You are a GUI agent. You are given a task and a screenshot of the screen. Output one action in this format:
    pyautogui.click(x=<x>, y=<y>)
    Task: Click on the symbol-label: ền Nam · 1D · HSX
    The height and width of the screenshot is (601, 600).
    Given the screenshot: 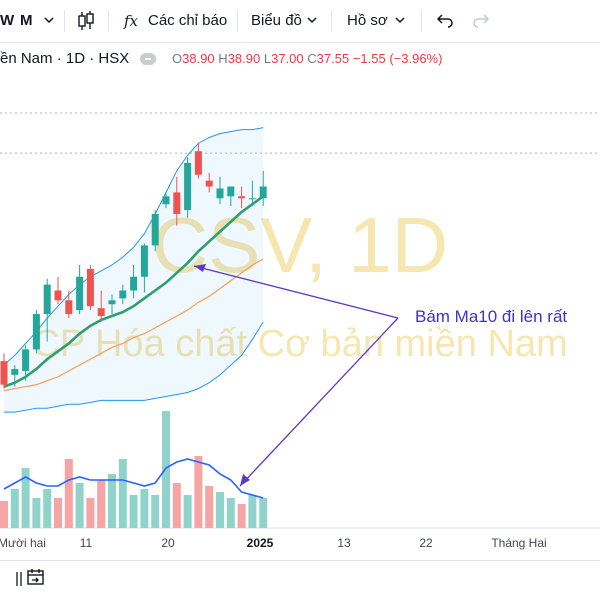 What is the action you would take?
    pyautogui.click(x=65, y=58)
    